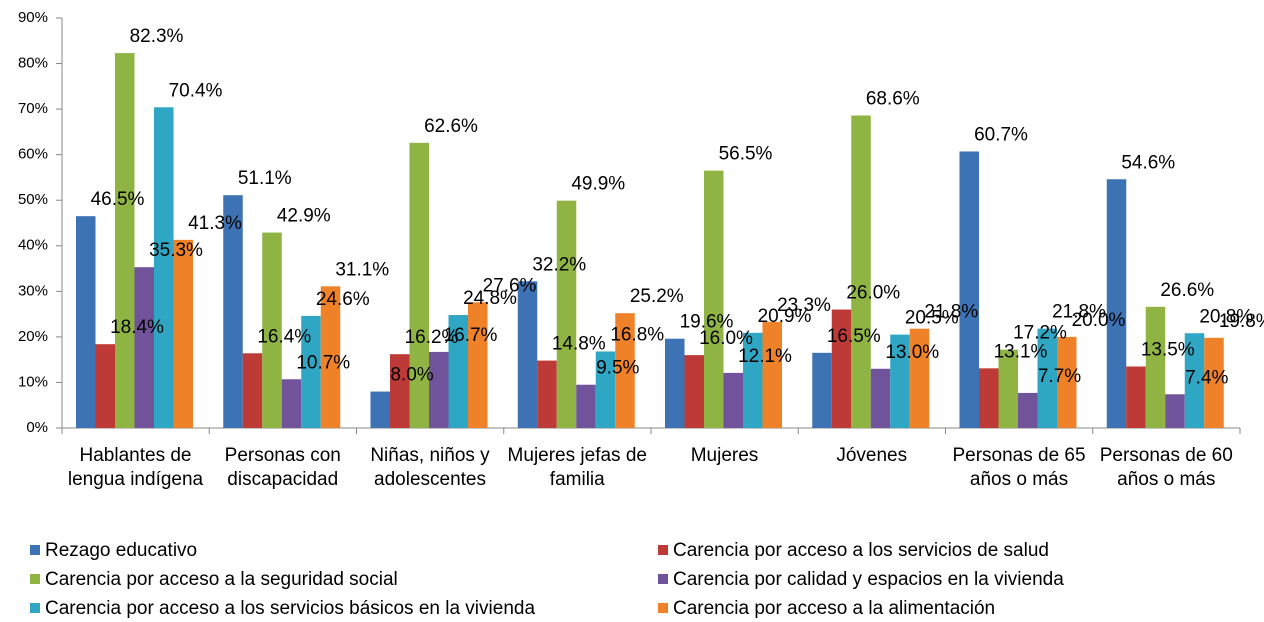 The height and width of the screenshot is (622, 1264). I want to click on y-tick-label: 10%, so click(33, 381).